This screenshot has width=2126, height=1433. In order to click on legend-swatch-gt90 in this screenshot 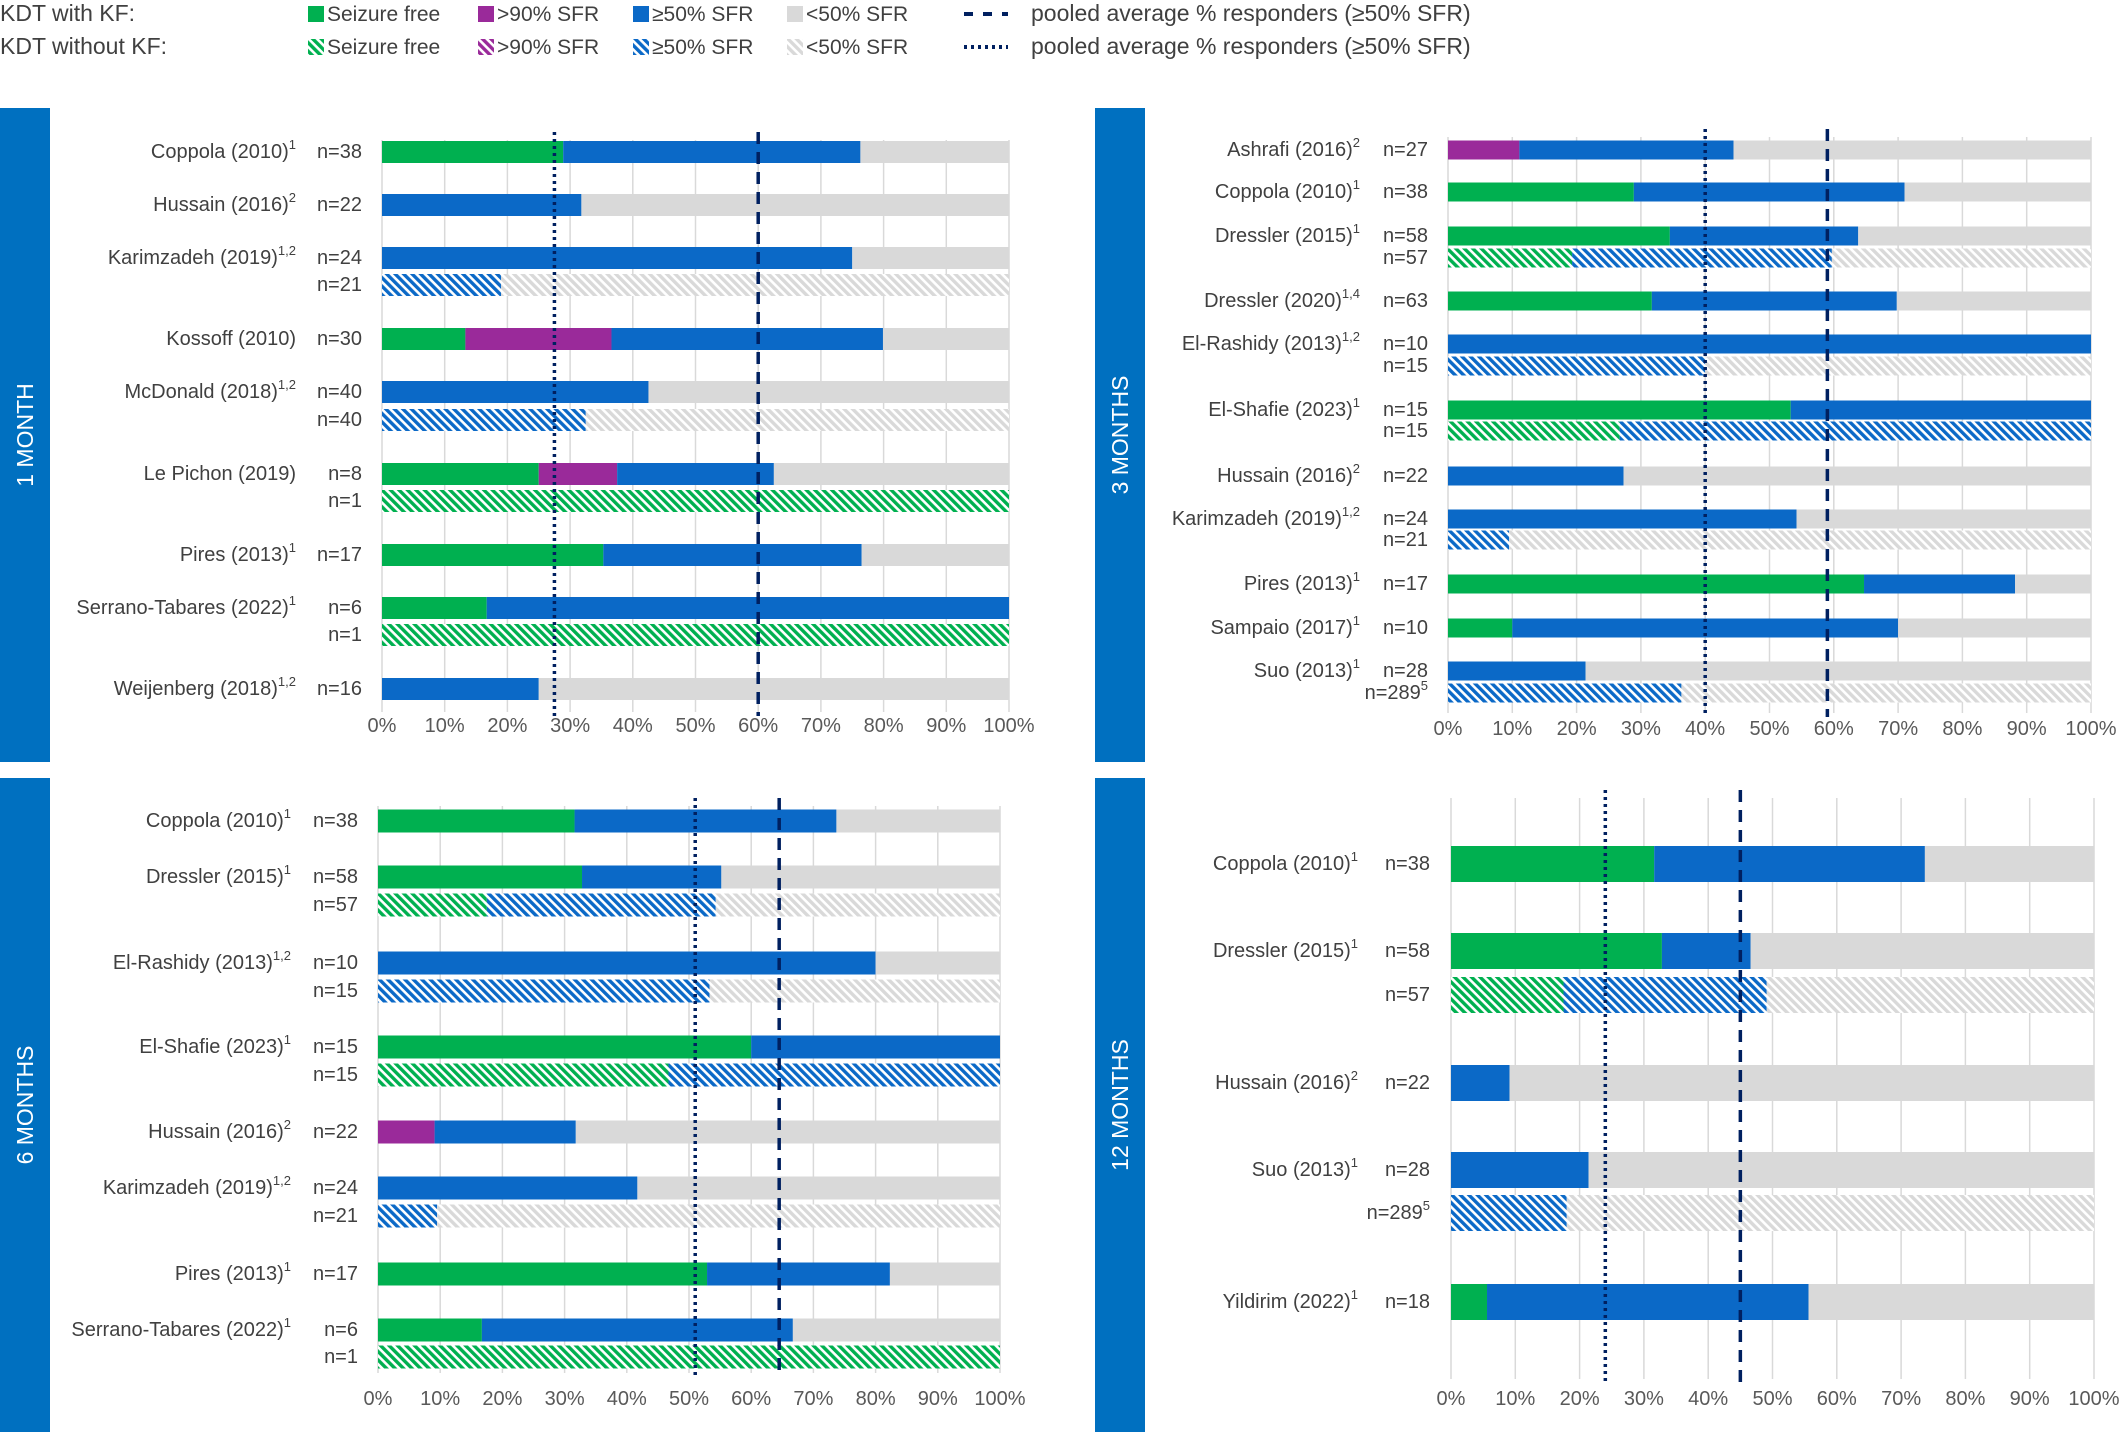, I will do `click(486, 47)`.